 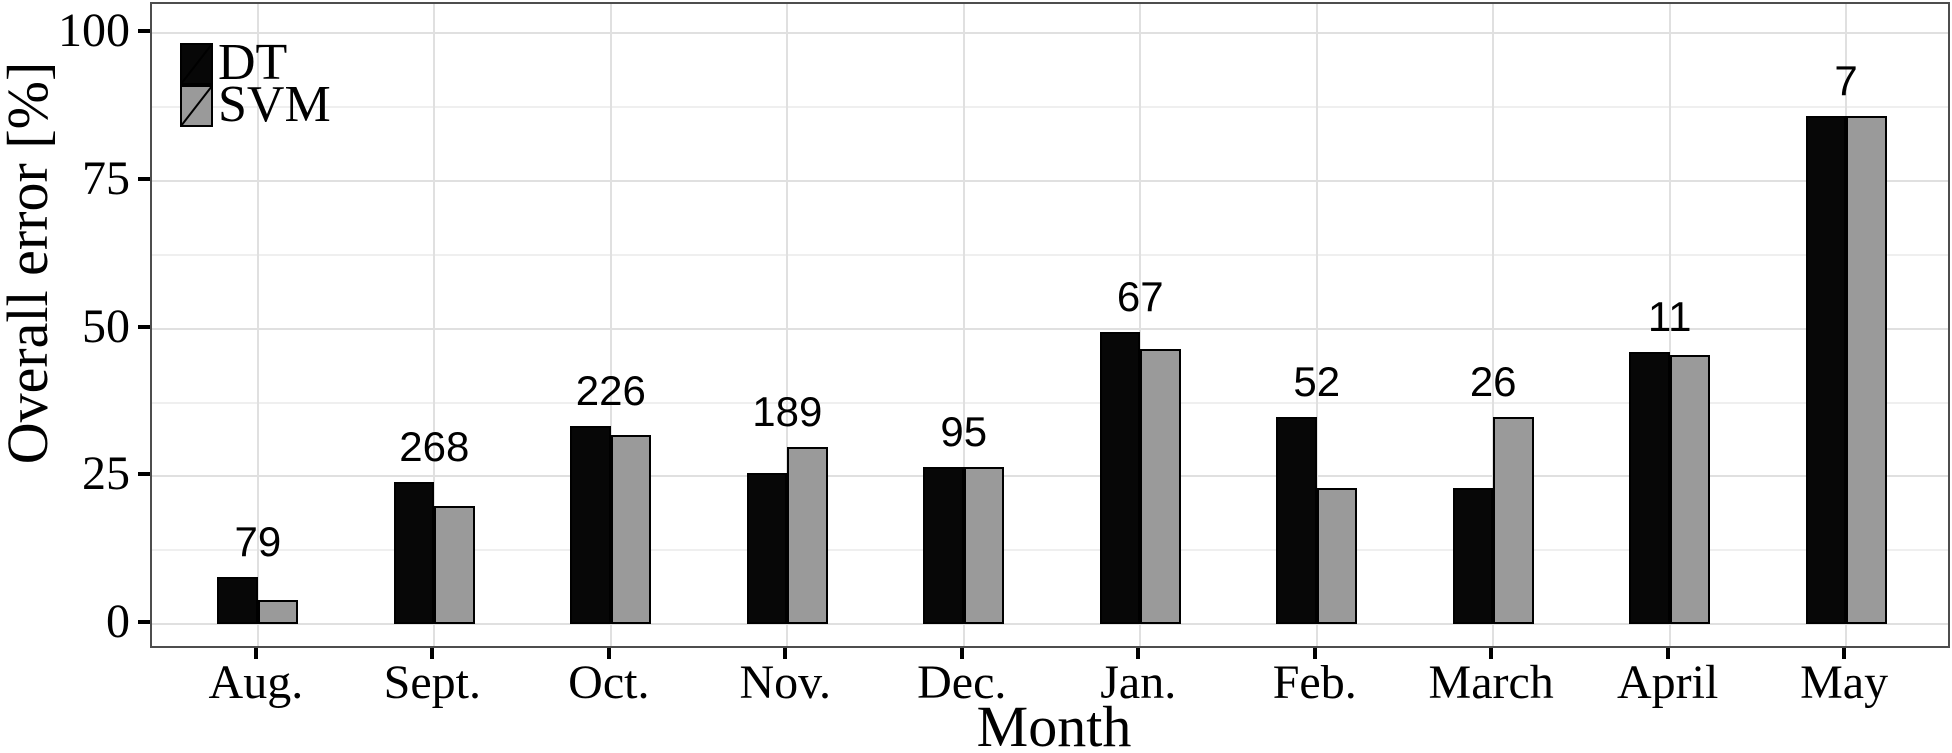 I want to click on x-tick-label: Aug., so click(x=256, y=682).